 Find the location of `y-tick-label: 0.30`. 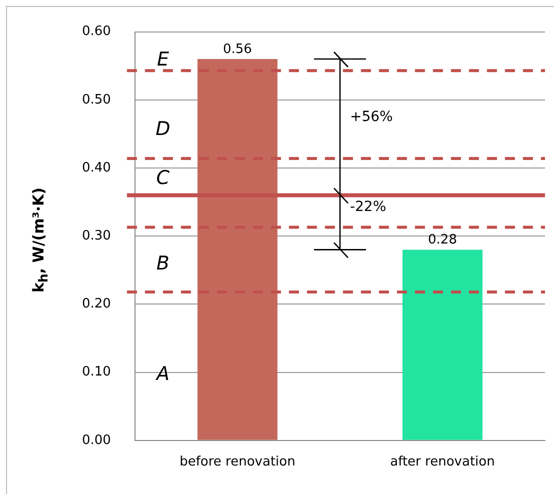

y-tick-label: 0.30 is located at coordinates (96, 236).